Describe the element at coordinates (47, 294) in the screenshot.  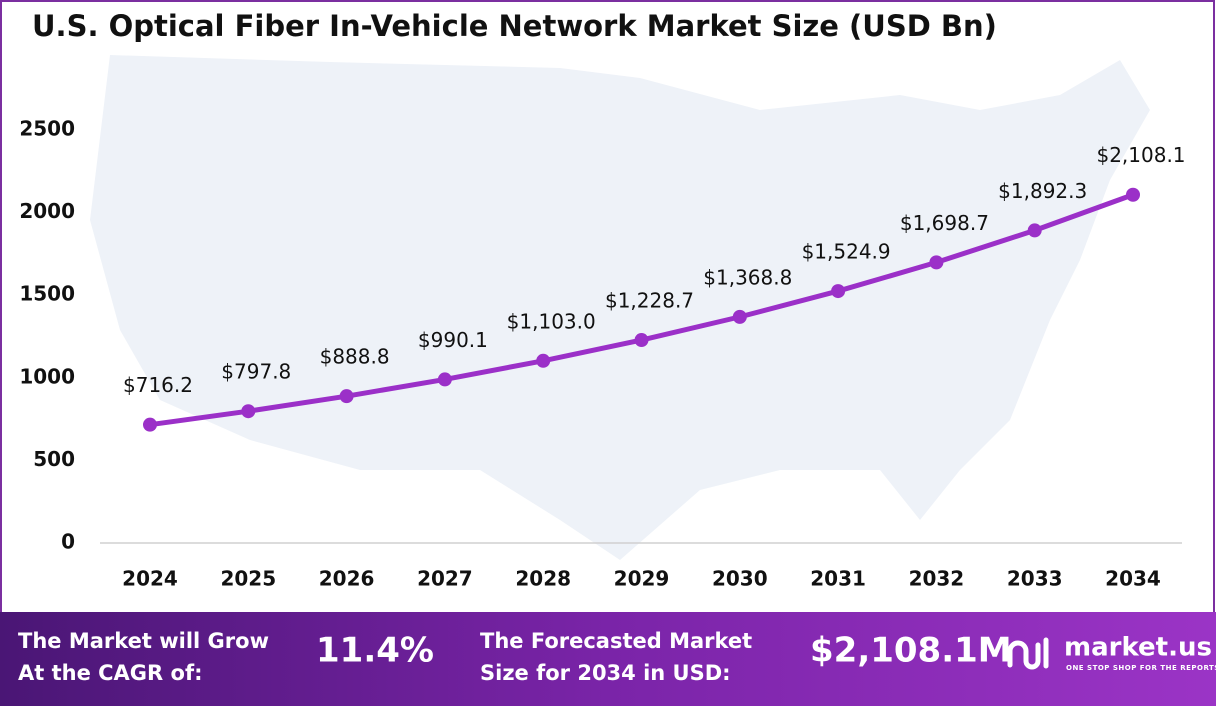
I see `y-tick-label: 1500` at that location.